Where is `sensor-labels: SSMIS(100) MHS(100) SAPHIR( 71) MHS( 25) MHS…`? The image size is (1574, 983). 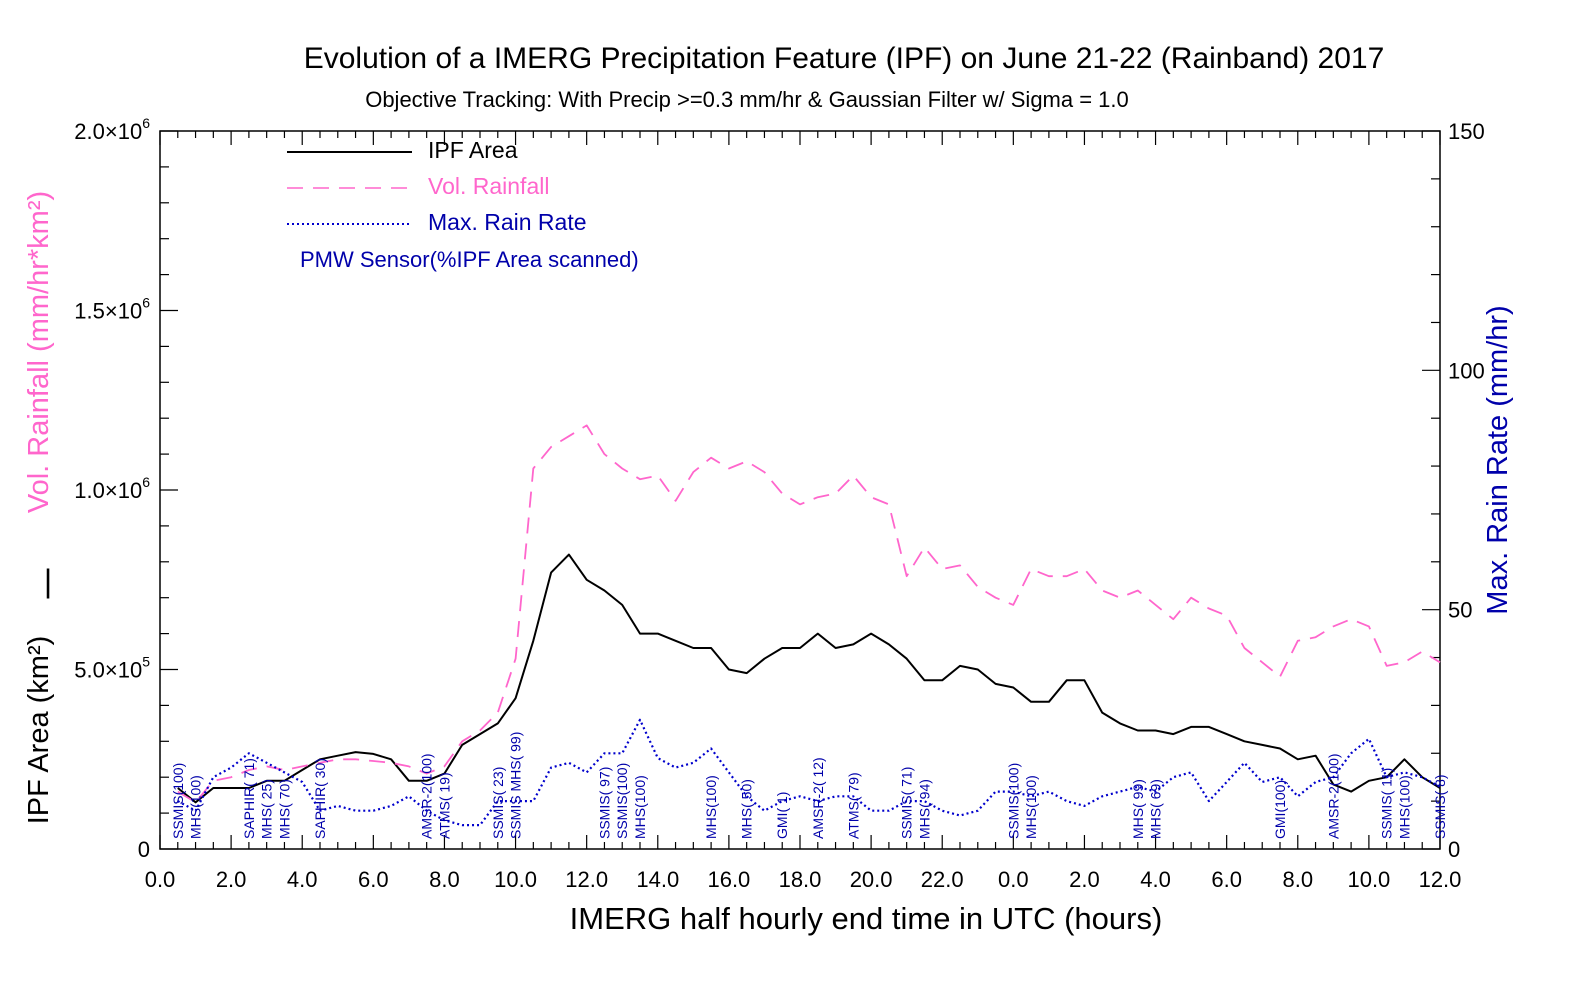
sensor-labels: SSMIS(100) MHS(100) SAPHIR( 71) MHS( 25) MHS… is located at coordinates (809, 785).